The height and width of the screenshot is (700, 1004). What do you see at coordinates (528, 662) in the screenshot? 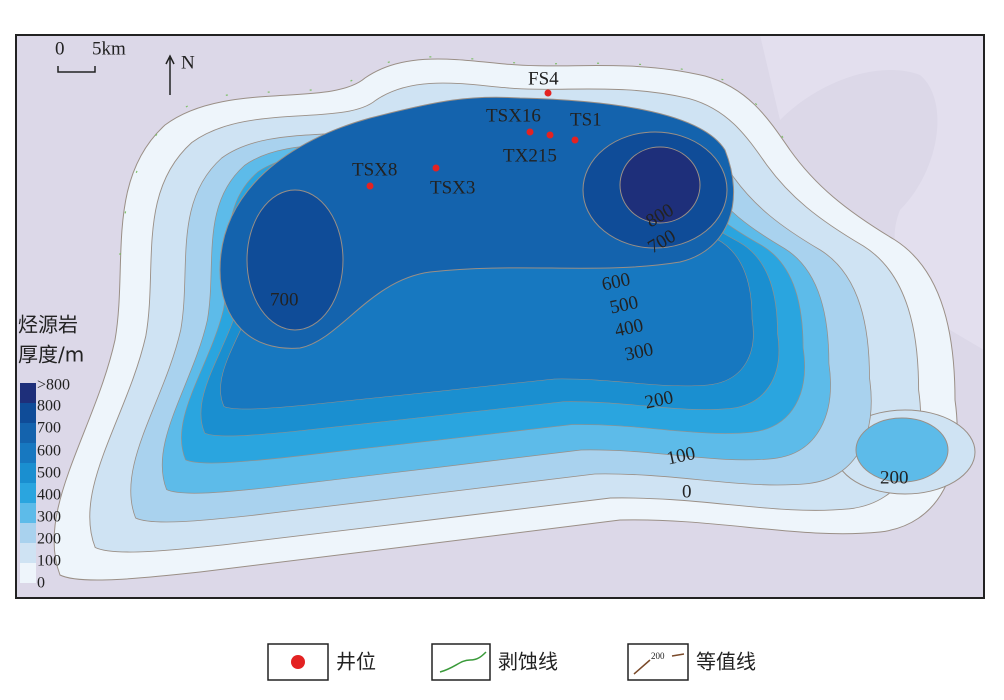
I see `legend-text: 剥蚀线` at bounding box center [528, 662].